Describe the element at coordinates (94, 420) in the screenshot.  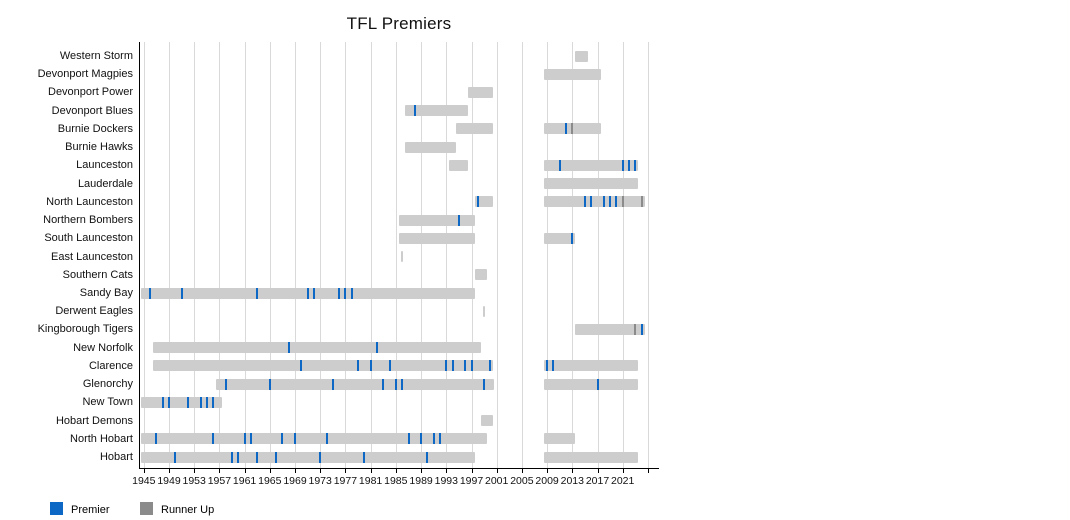
I see `team-label: Hobart Demons` at that location.